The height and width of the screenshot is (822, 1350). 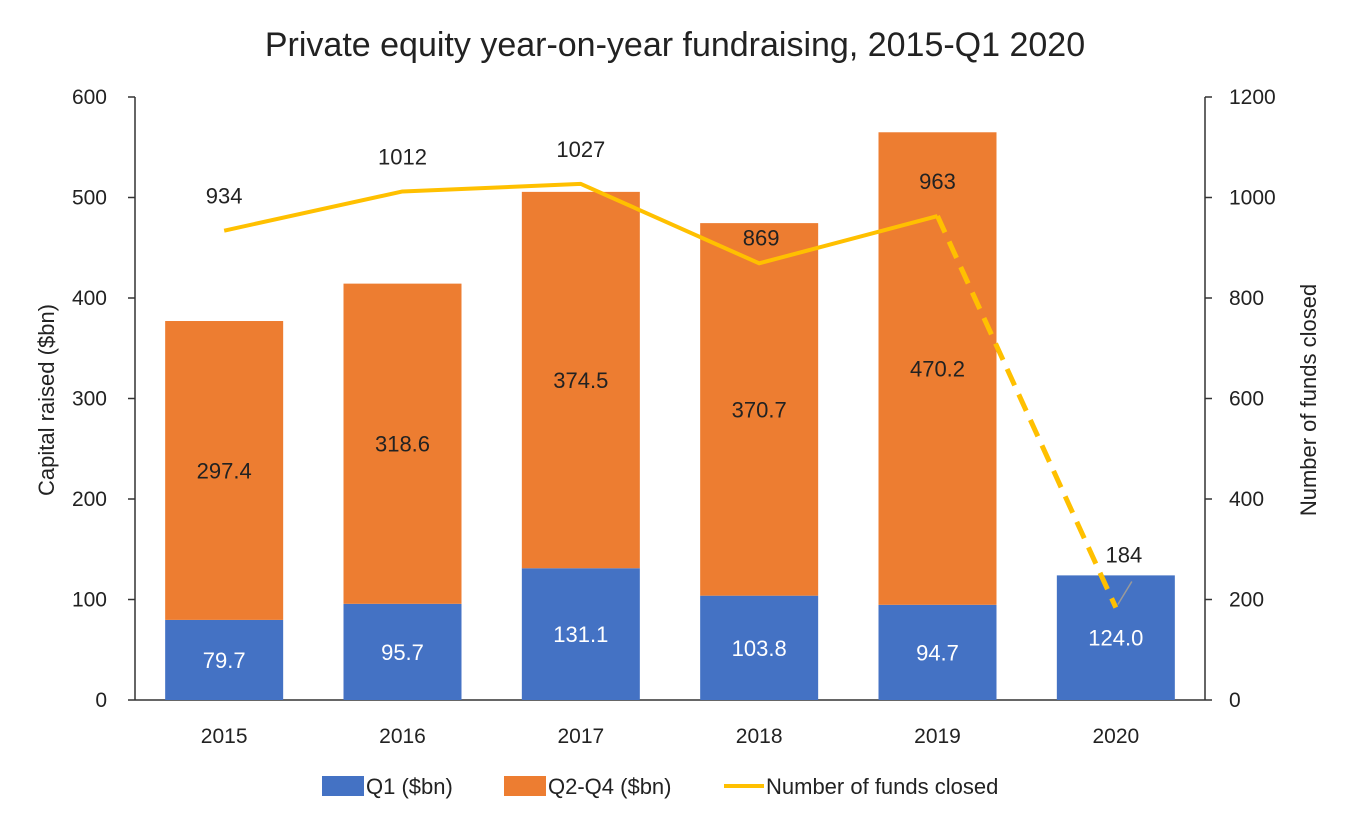 What do you see at coordinates (89, 499) in the screenshot?
I see `y-tick-label: 200` at bounding box center [89, 499].